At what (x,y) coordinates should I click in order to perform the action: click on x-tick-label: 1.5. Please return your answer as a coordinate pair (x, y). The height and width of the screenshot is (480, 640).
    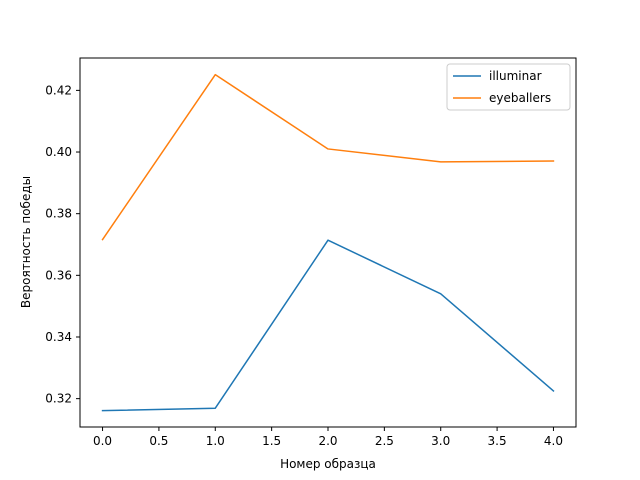
    Looking at the image, I should click on (271, 441).